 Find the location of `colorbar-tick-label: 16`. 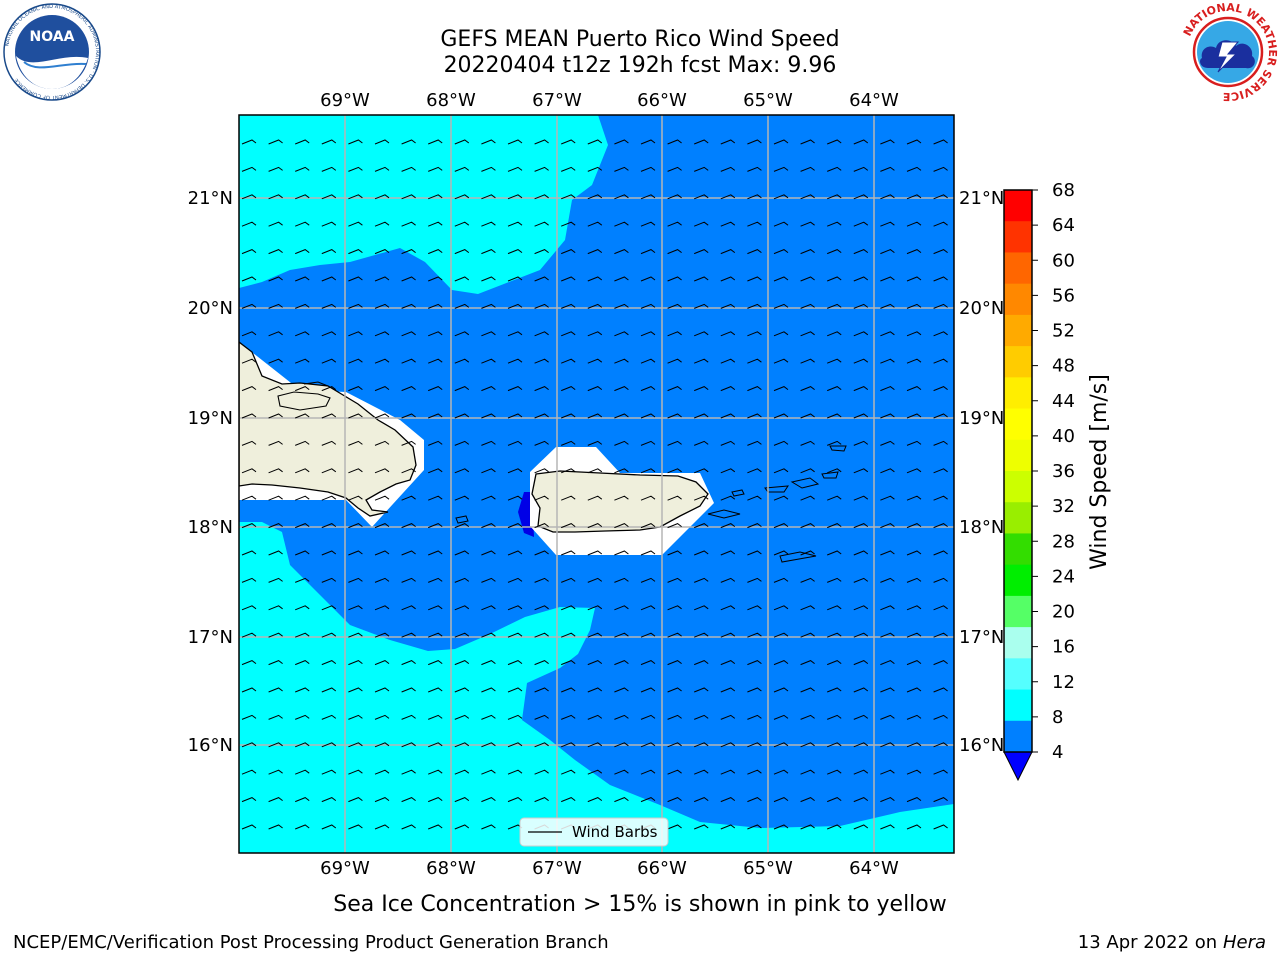

colorbar-tick-label: 16 is located at coordinates (1063, 647).